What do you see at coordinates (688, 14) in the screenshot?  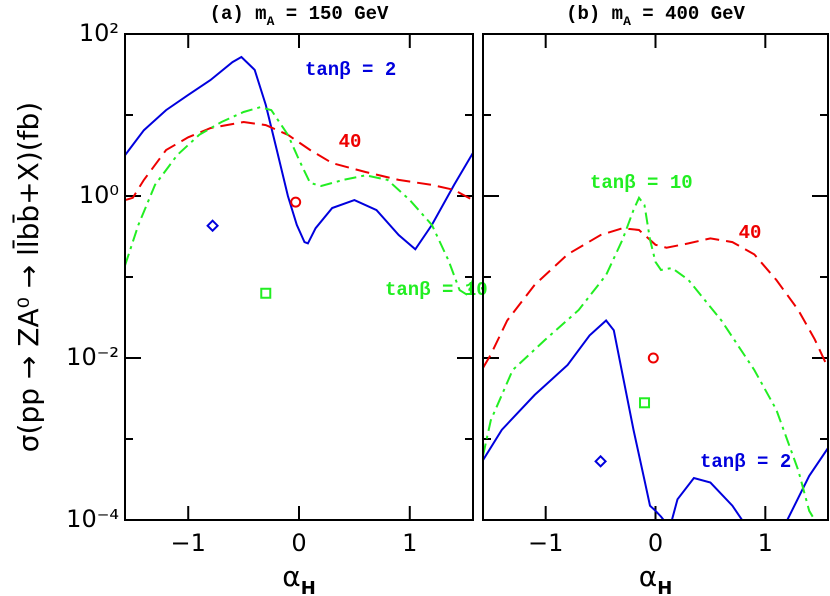 I see `title-part: = 400 GeV` at bounding box center [688, 14].